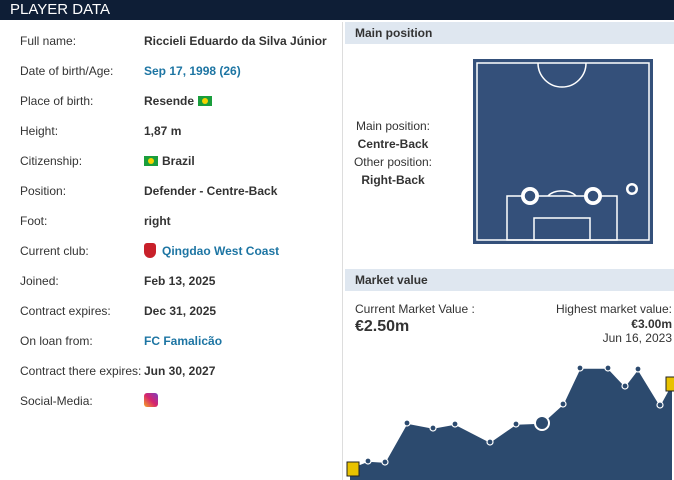  What do you see at coordinates (415, 309) in the screenshot?
I see `label: Current Market Value :` at bounding box center [415, 309].